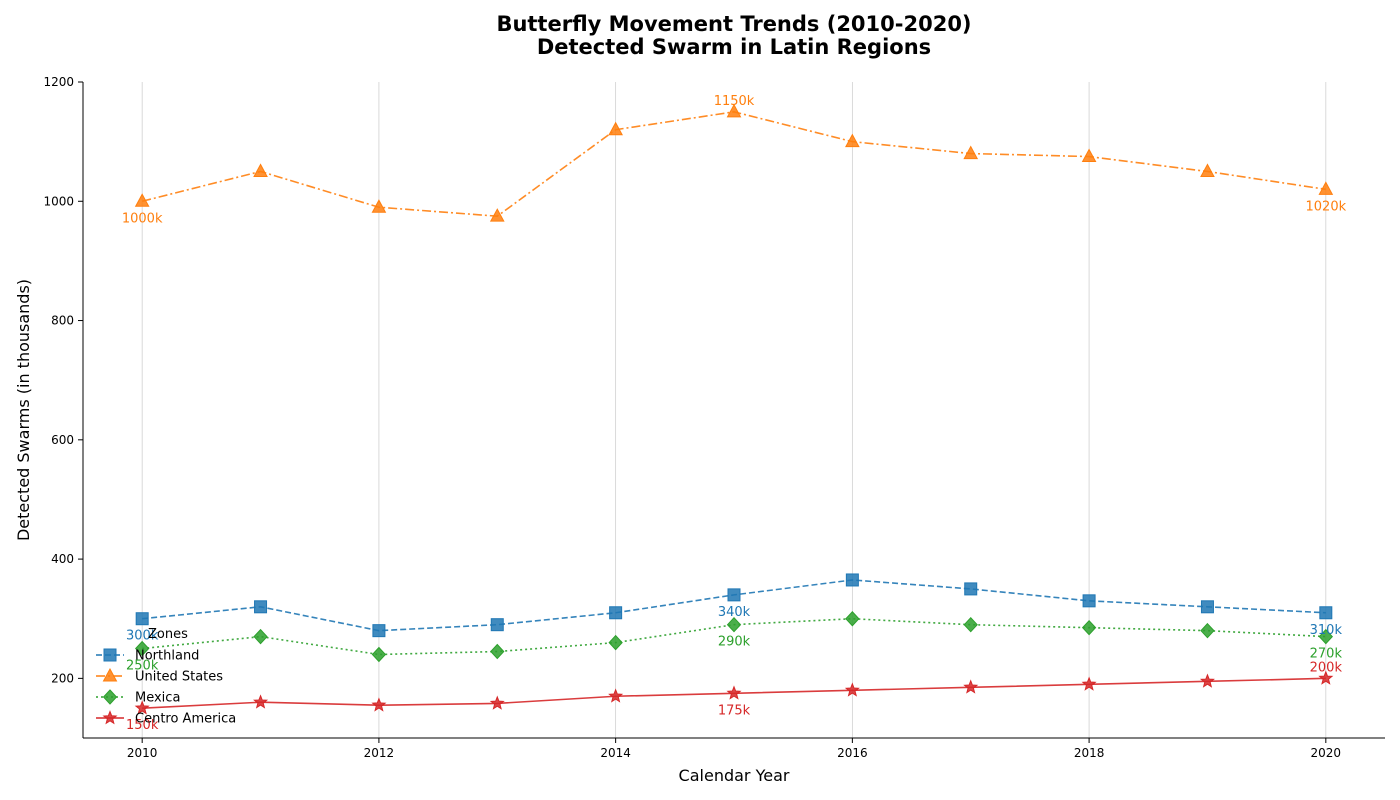 This screenshot has width=1400, height=800. Describe the element at coordinates (1326, 654) in the screenshot. I see `data-label: 270k` at that location.